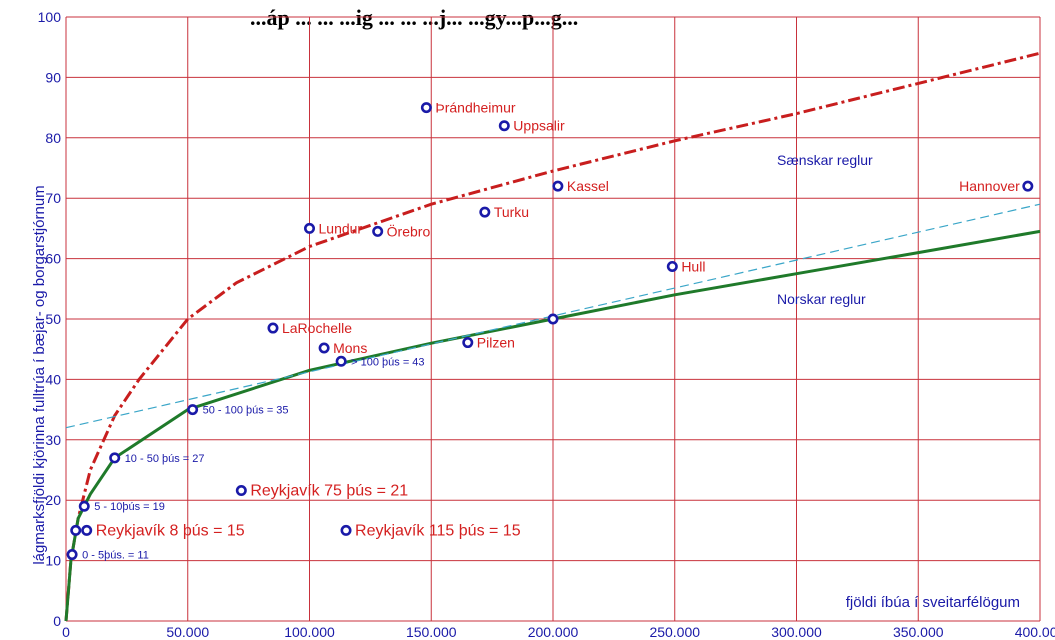 Image resolution: width=1055 pixels, height=640 pixels. What do you see at coordinates (53, 138) in the screenshot?
I see `y-tick-label: 80` at bounding box center [53, 138].